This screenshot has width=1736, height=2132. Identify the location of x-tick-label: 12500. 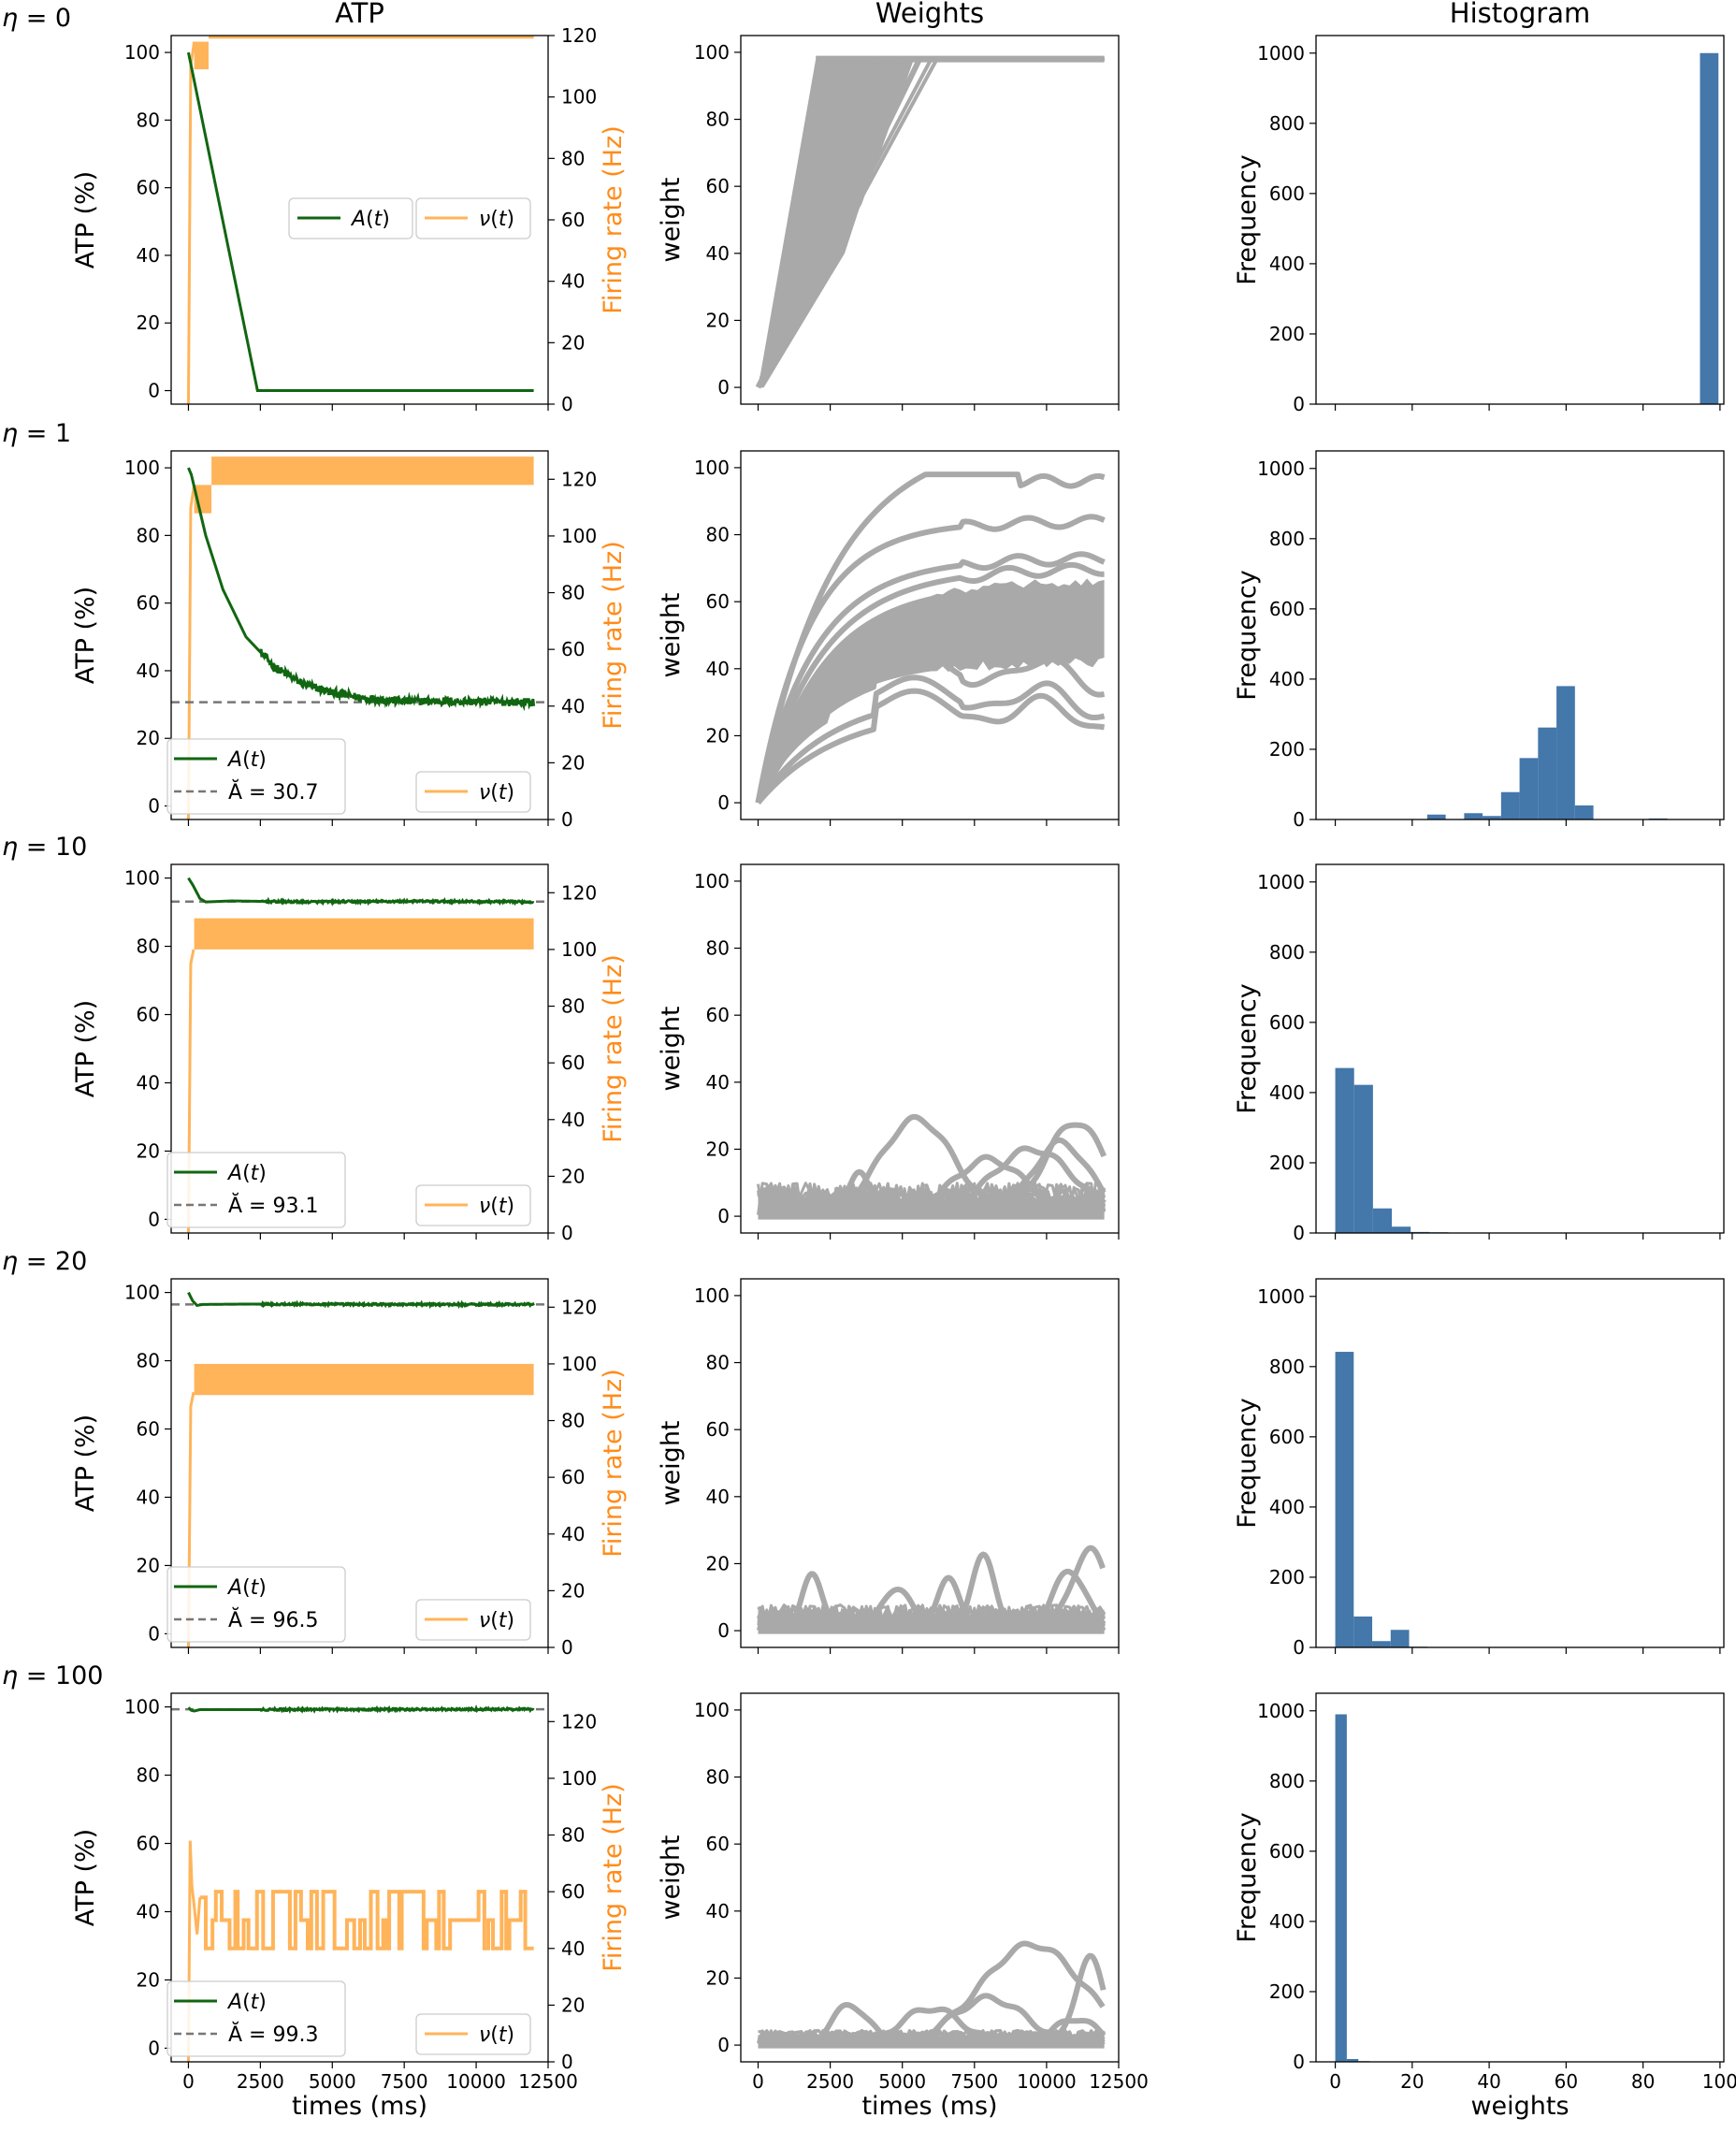
(1119, 2081).